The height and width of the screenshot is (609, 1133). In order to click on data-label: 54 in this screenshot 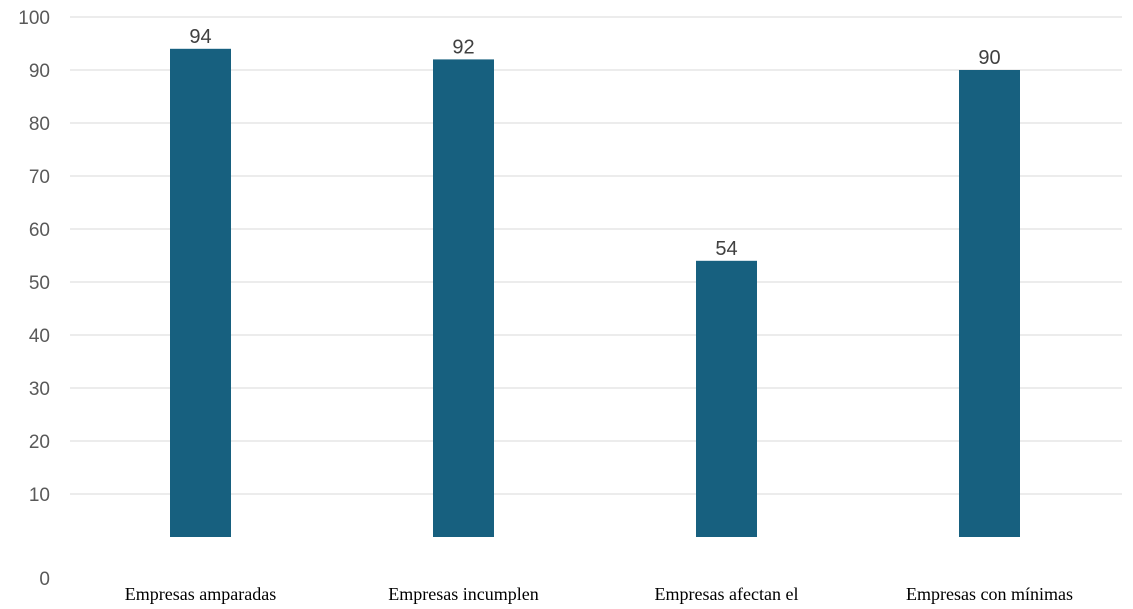, I will do `click(726, 249)`.